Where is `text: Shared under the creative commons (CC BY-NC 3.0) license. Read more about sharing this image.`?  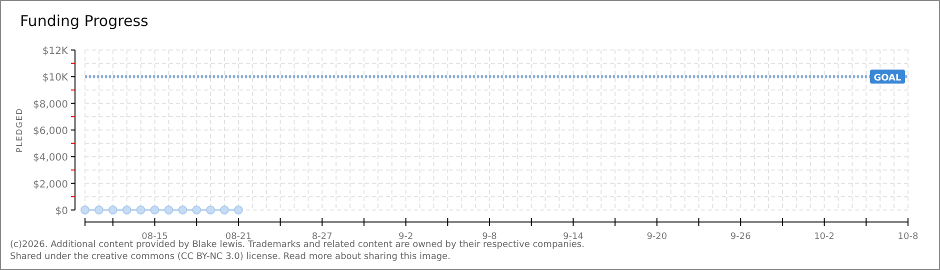 text: Shared under the creative commons (CC BY-NC 3.0) license. Read more about sharing this image. is located at coordinates (230, 257).